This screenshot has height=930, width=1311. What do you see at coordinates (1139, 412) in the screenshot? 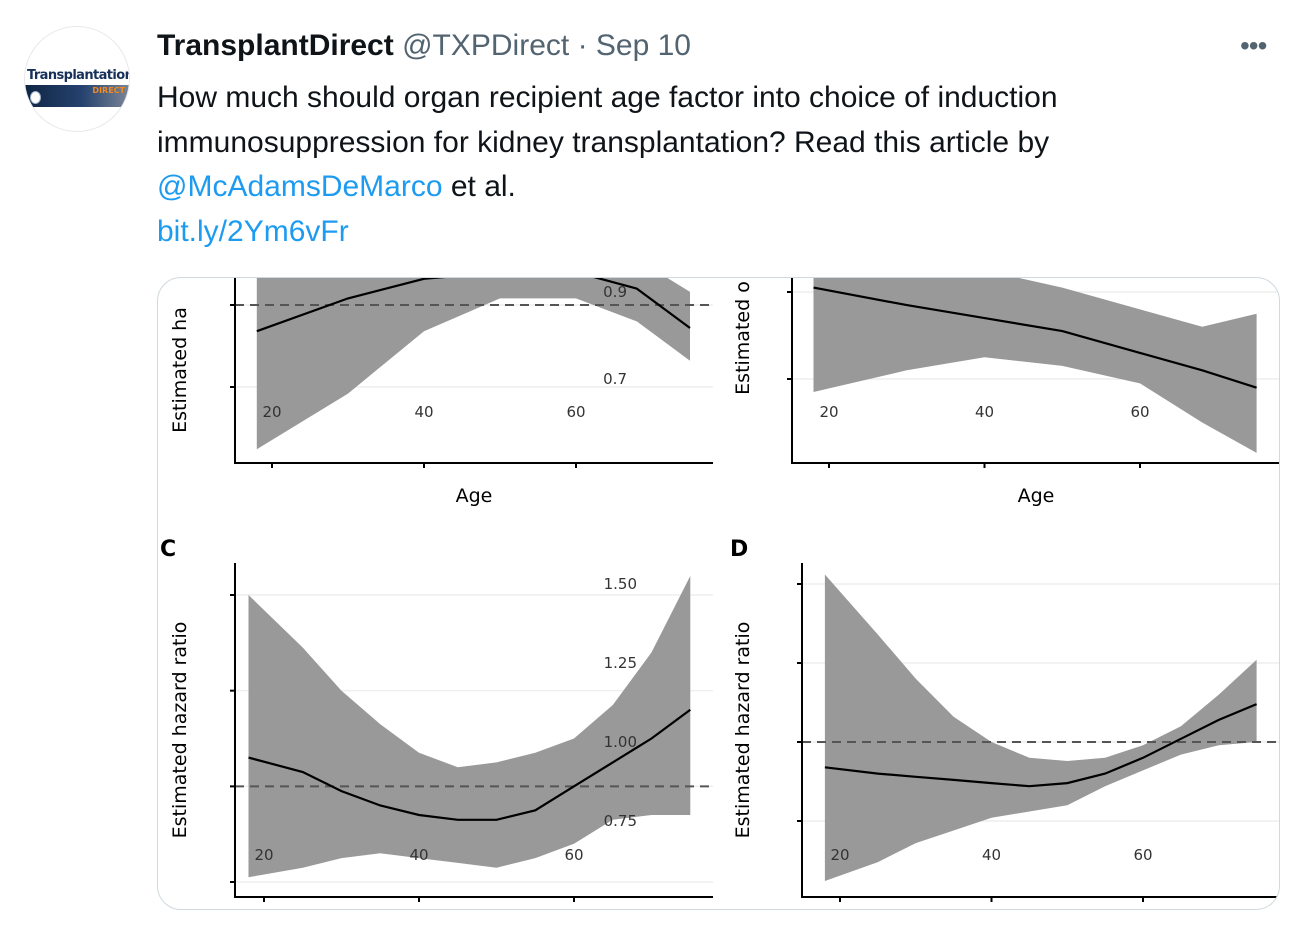
I see `panel-b-x-tick-label-2: 60` at bounding box center [1139, 412].